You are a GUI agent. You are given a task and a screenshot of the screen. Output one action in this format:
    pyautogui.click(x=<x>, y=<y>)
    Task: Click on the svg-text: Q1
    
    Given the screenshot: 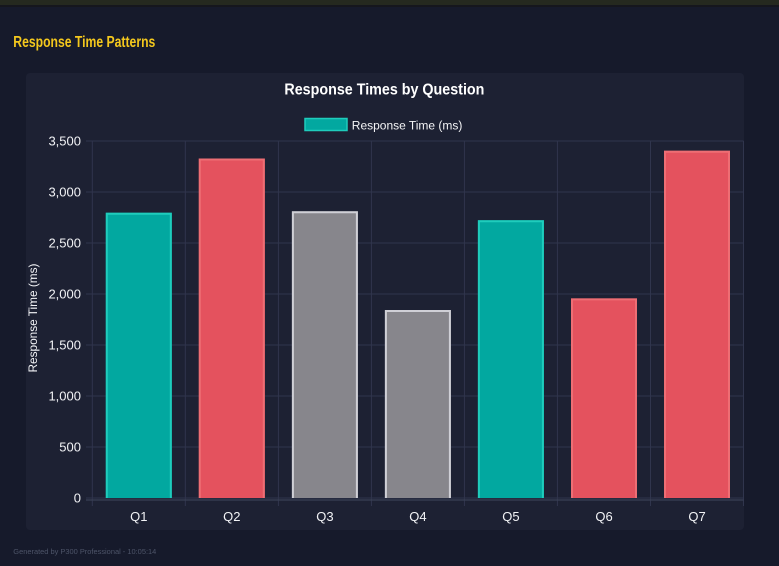 What is the action you would take?
    pyautogui.click(x=138, y=516)
    